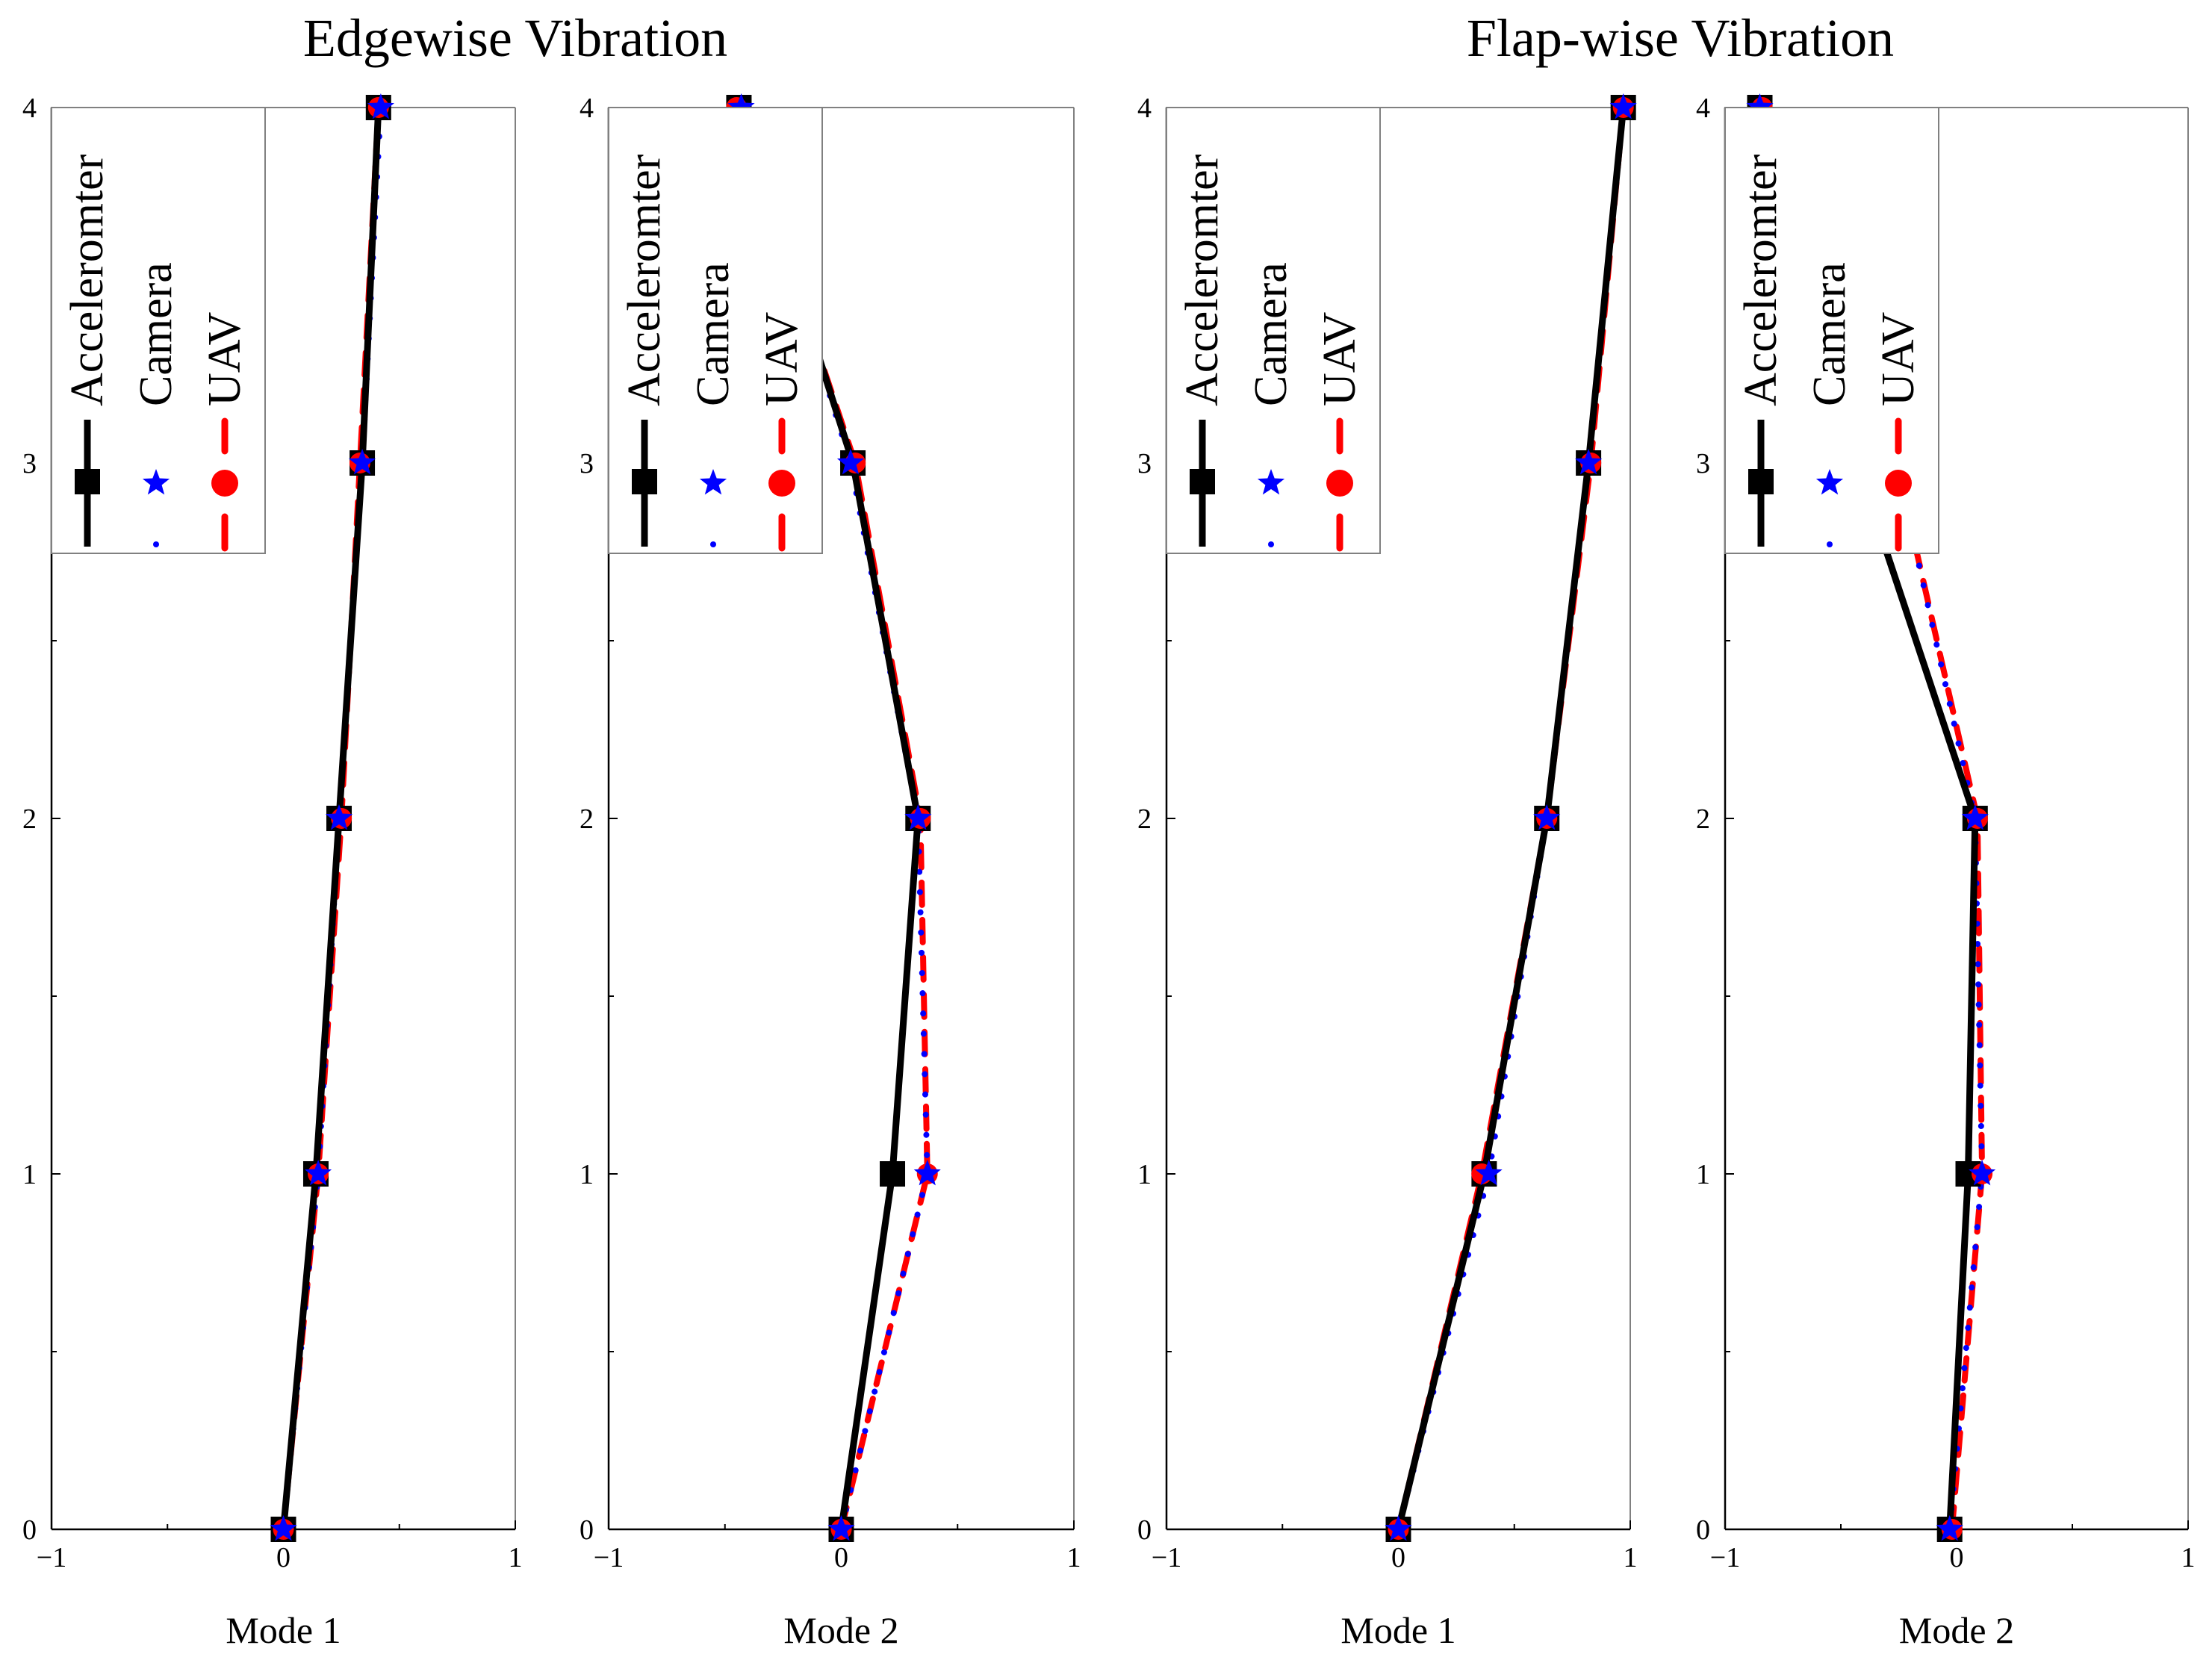 This screenshot has width=2212, height=1666. I want to click on series-line-uav, so click(1511, 819).